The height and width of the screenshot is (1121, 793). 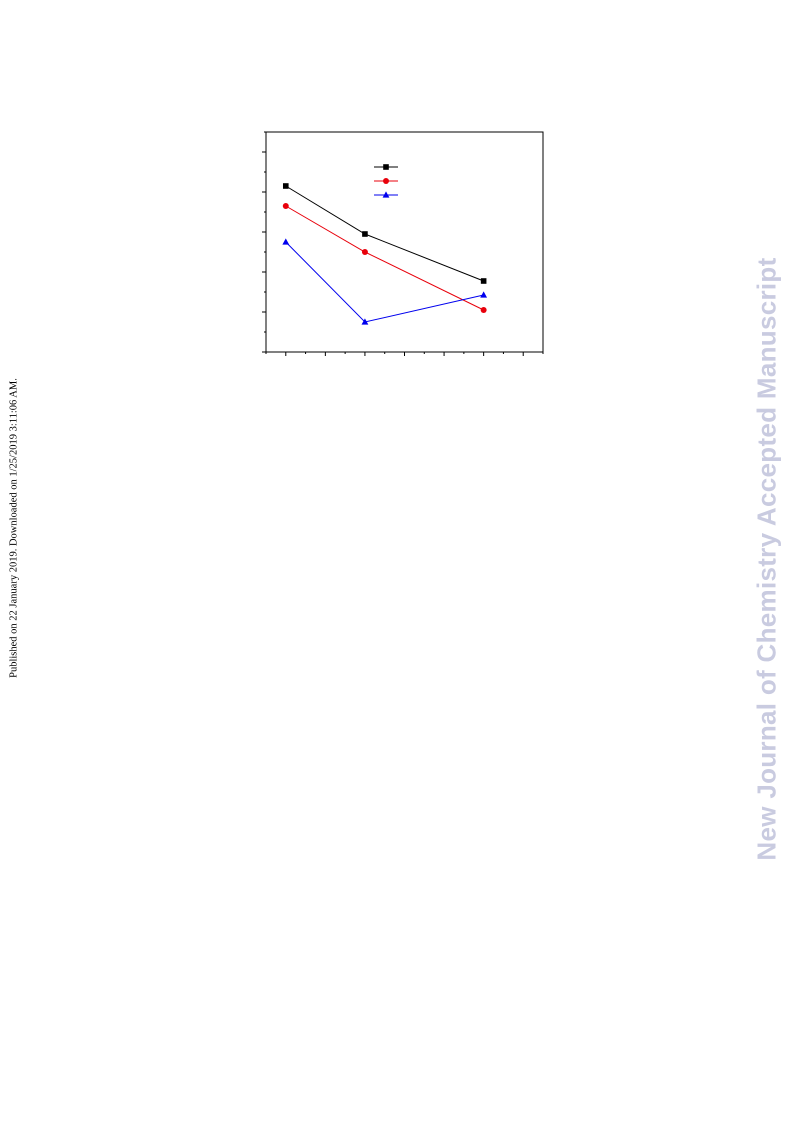 I want to click on series-lines, so click(x=384, y=254).